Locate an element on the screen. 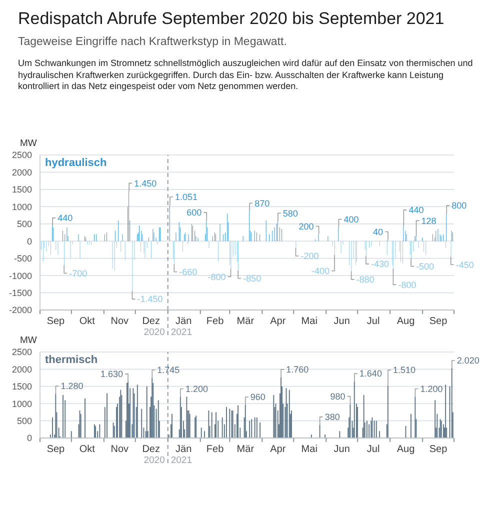 The image size is (499, 512). data-label: 1.640 is located at coordinates (370, 373).